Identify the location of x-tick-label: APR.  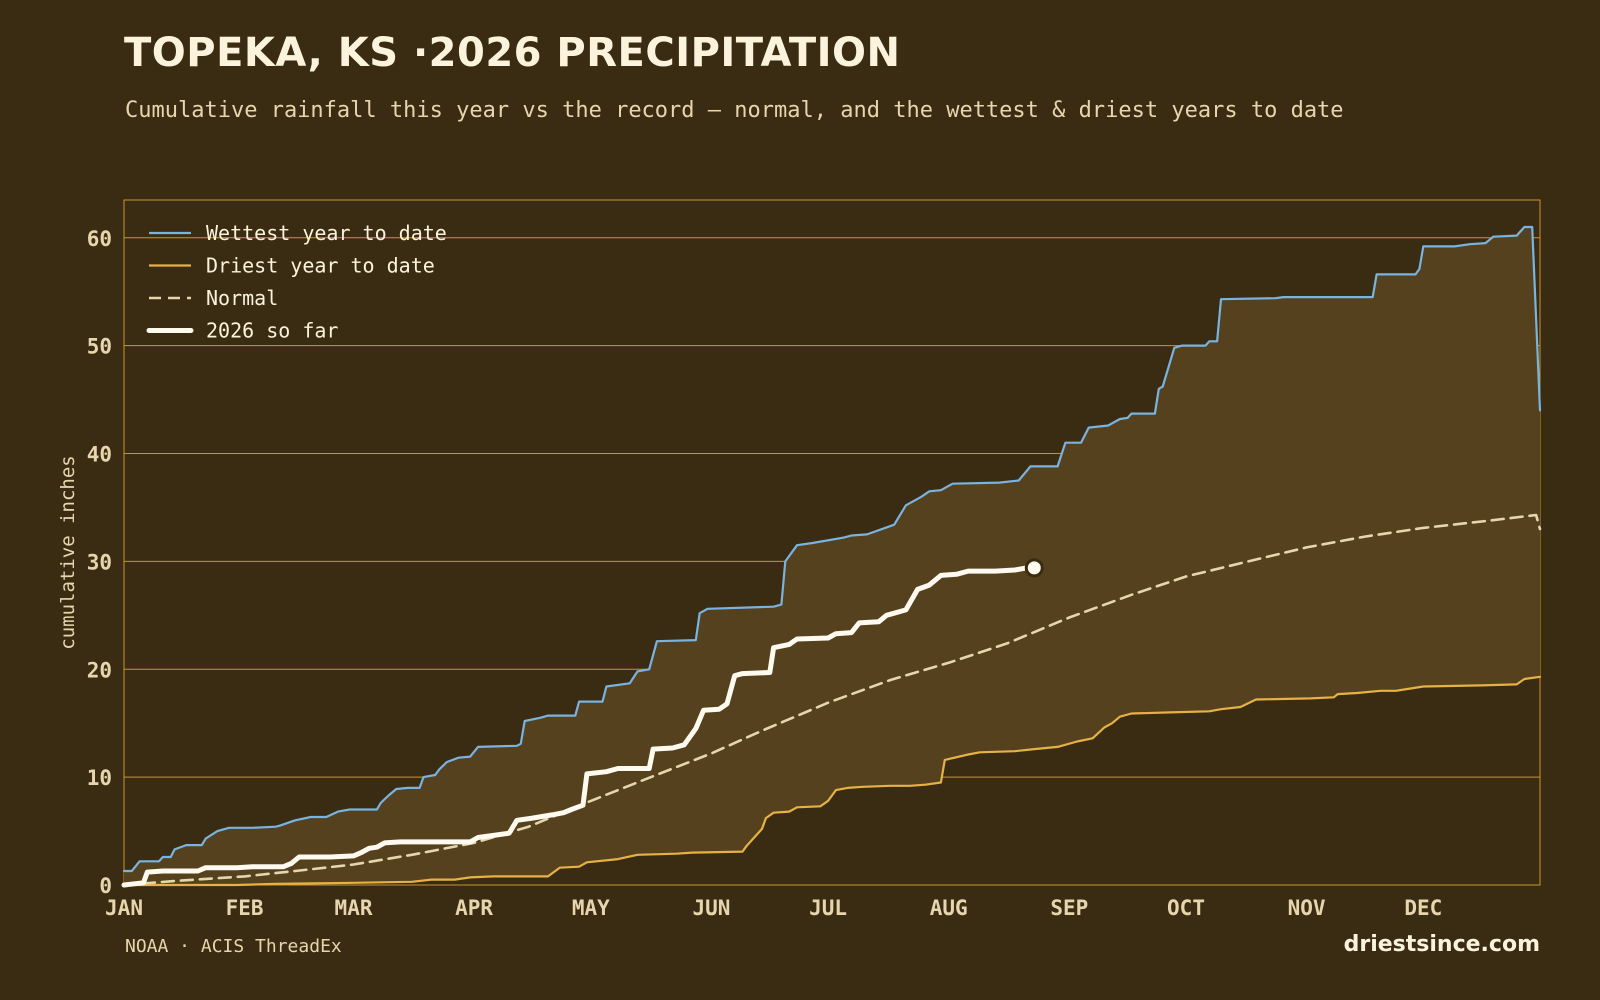
(474, 908).